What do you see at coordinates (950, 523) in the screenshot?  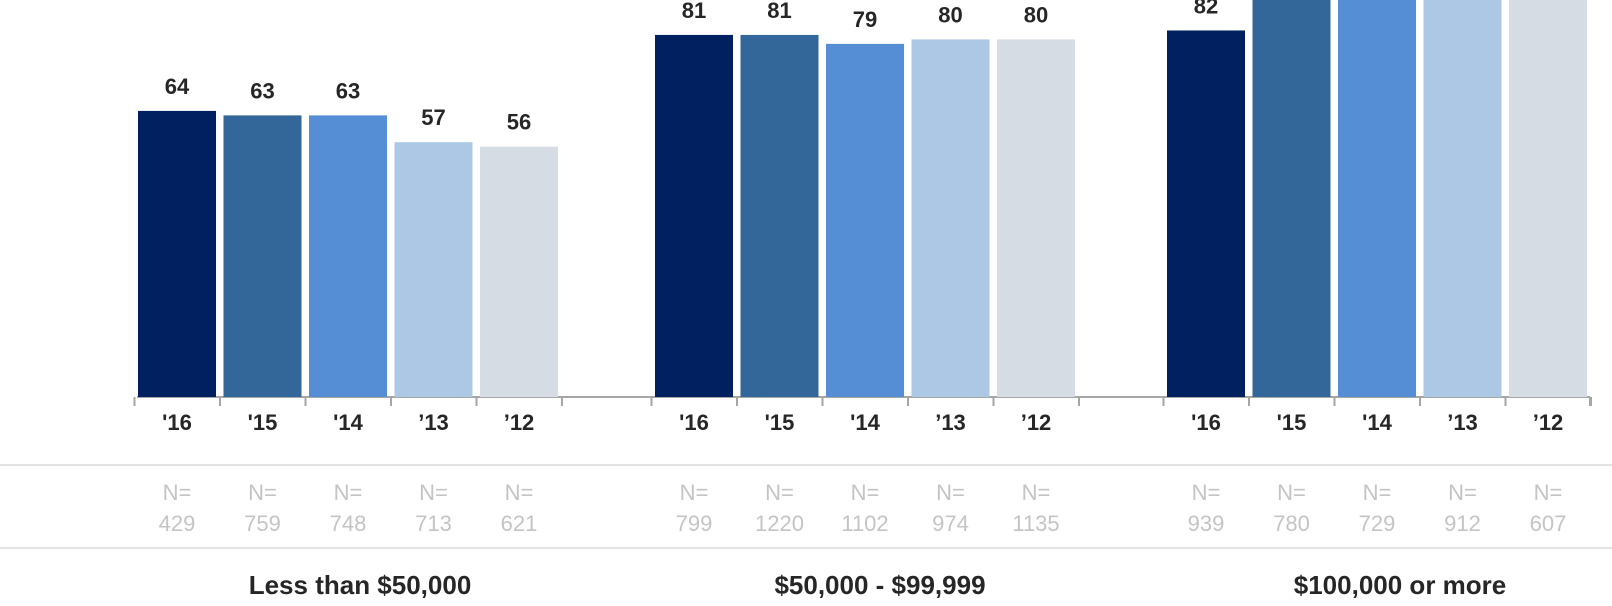 I see `n-count-label: 974` at bounding box center [950, 523].